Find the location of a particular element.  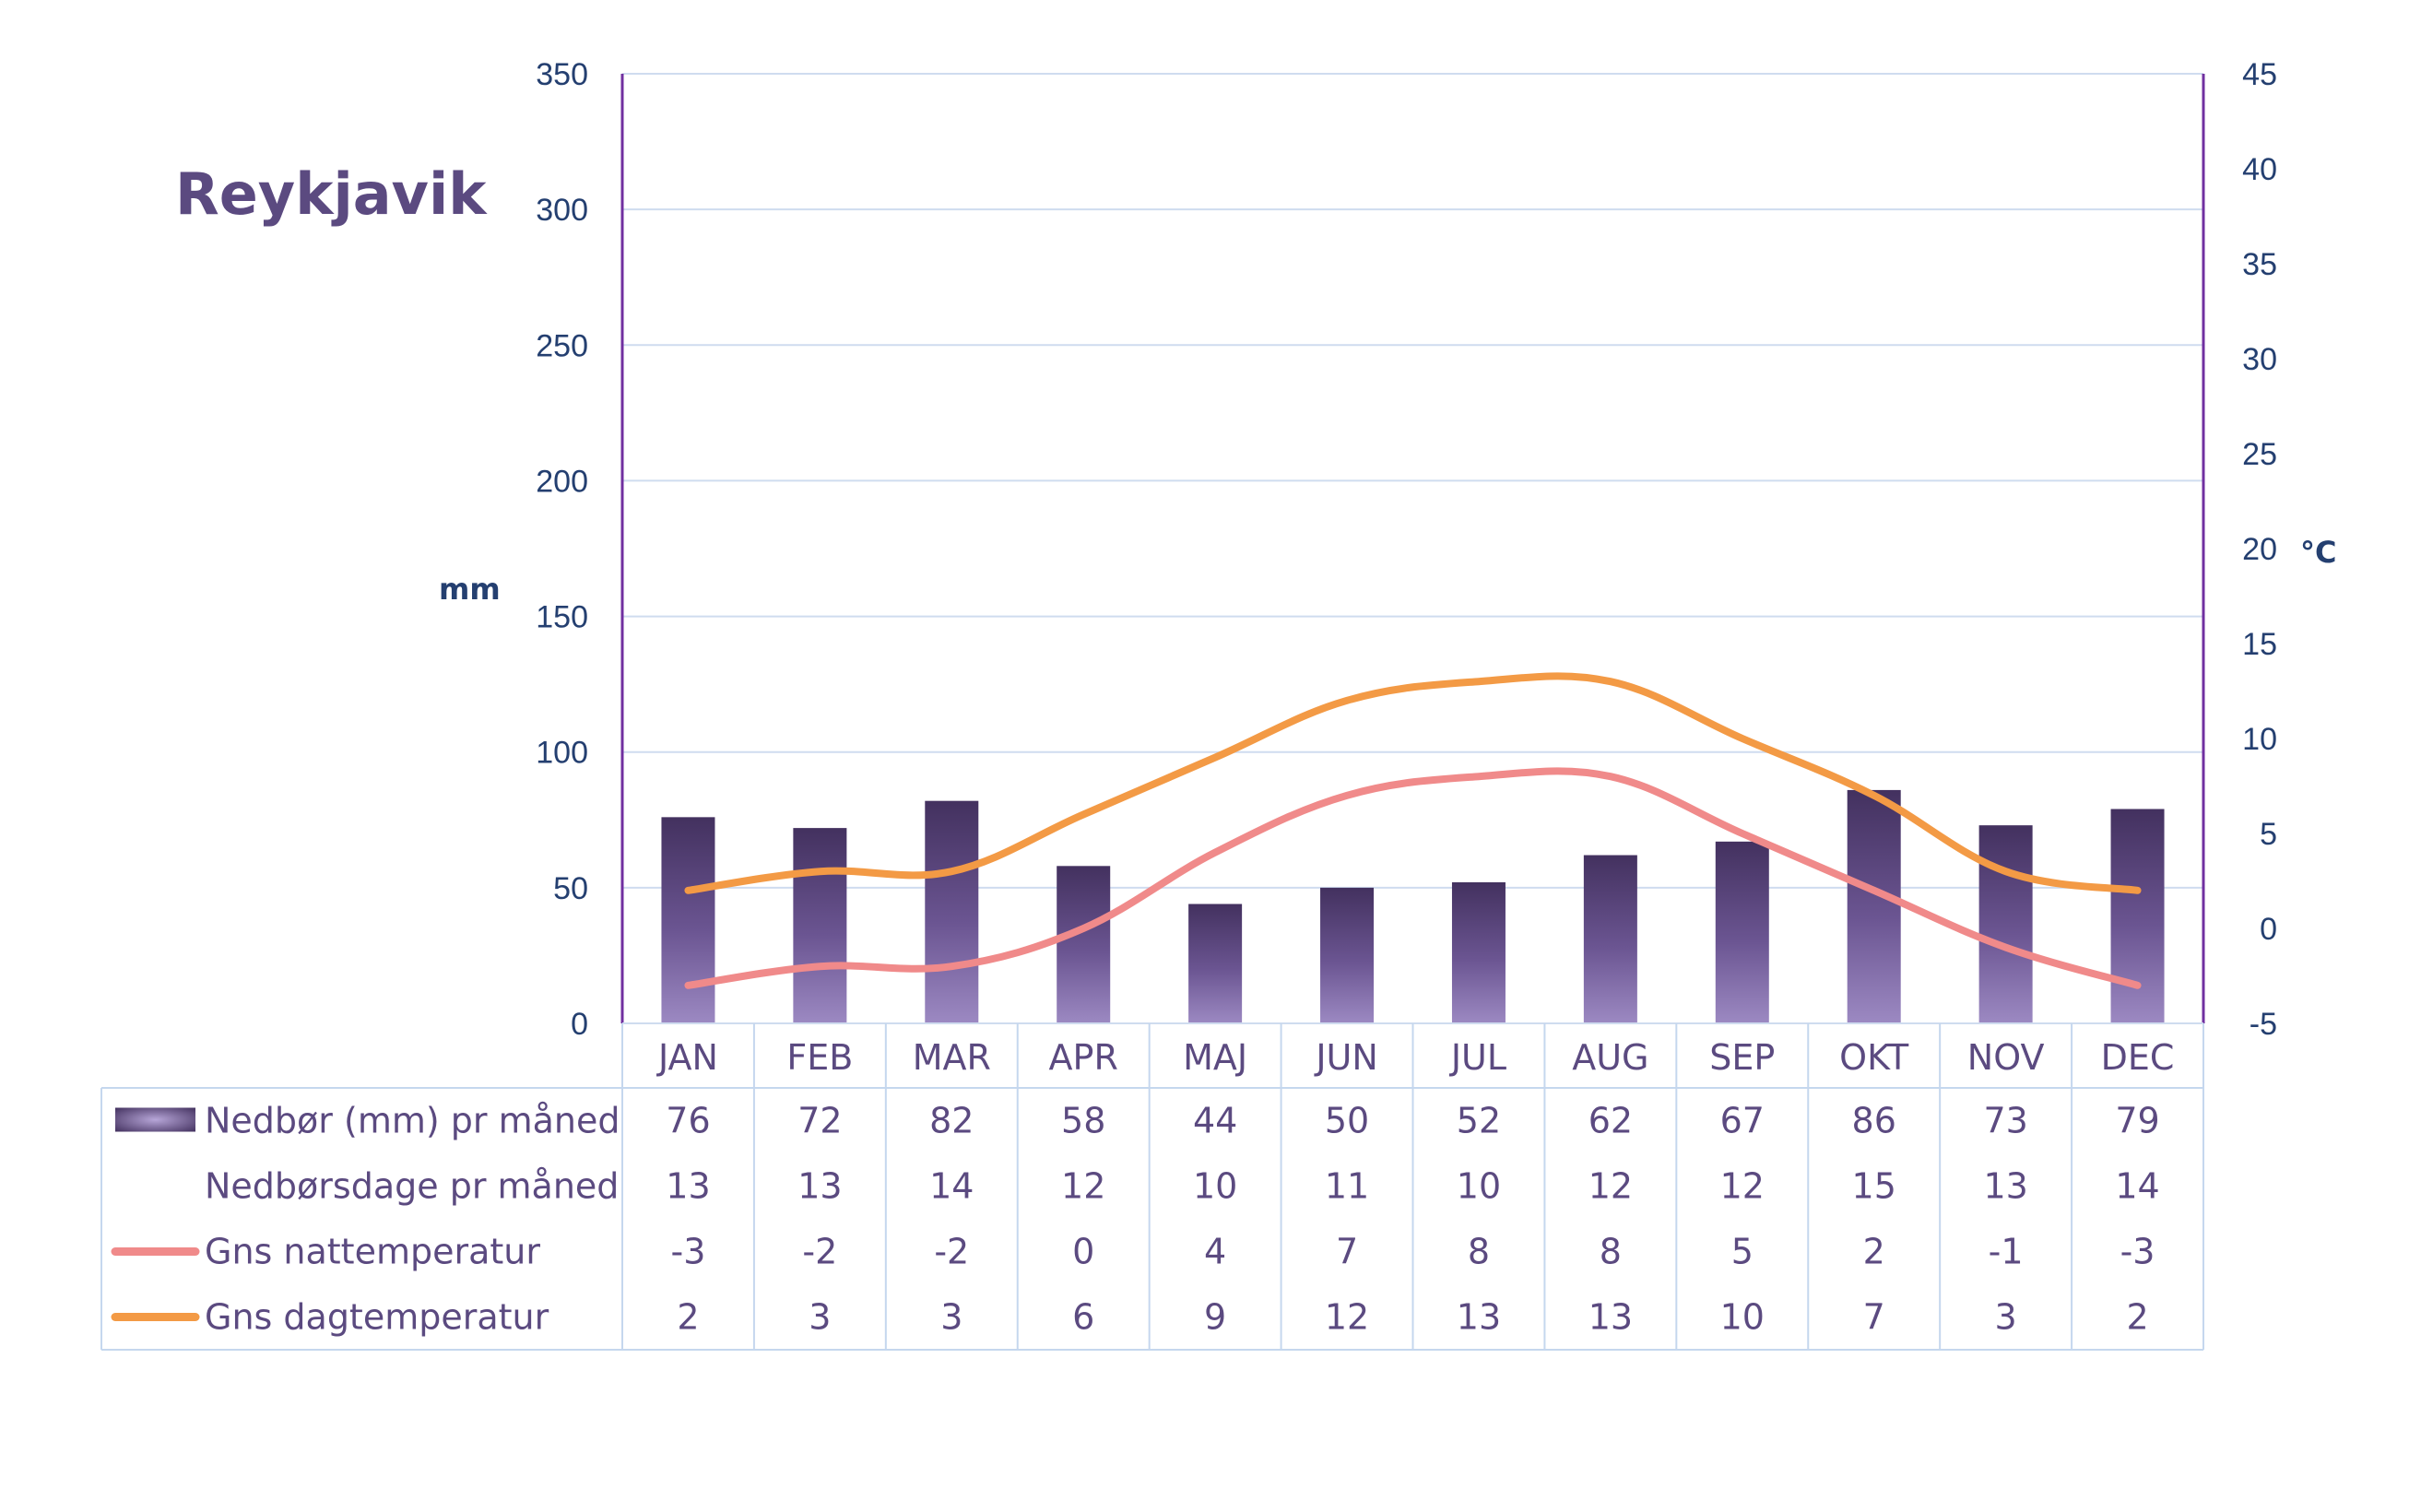

left-axis-label: mm is located at coordinates (470, 589).